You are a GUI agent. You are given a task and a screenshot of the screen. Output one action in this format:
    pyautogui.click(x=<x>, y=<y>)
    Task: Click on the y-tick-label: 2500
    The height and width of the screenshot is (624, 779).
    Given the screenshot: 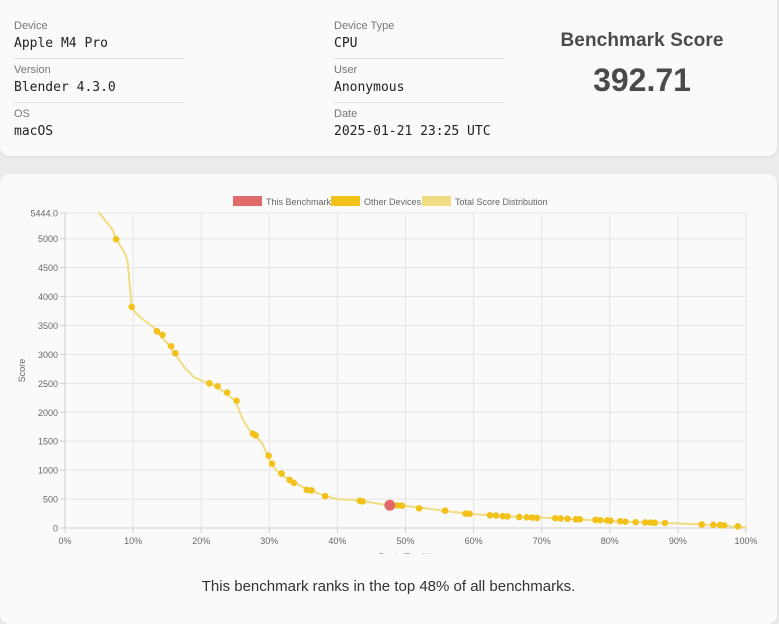 What is the action you would take?
    pyautogui.click(x=48, y=384)
    